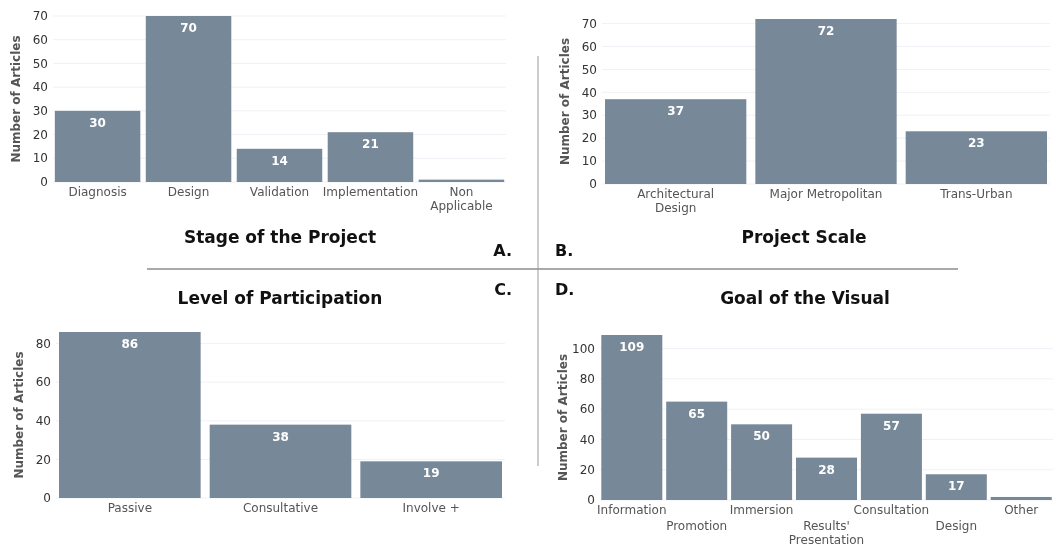 This screenshot has height=550, width=1053. Describe the element at coordinates (188, 28) in the screenshot. I see `data-label: 70` at that location.